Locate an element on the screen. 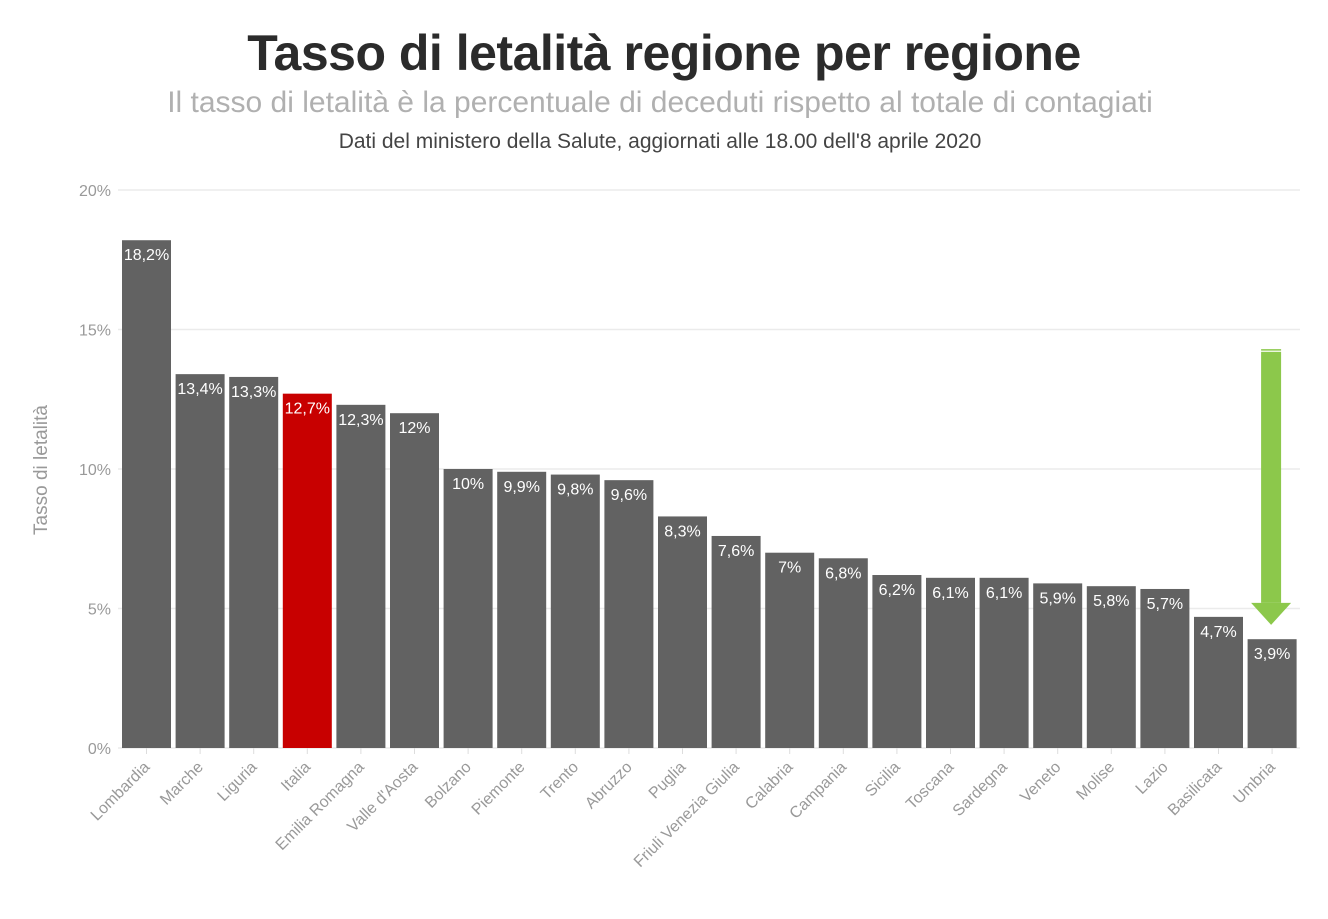 The height and width of the screenshot is (919, 1328). arrow-head-icon is located at coordinates (1271, 613).